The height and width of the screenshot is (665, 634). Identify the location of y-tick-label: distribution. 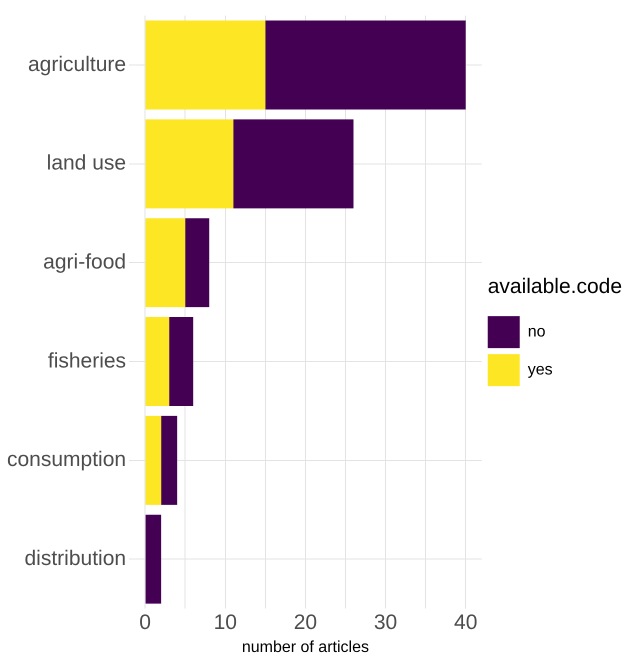
(75, 558).